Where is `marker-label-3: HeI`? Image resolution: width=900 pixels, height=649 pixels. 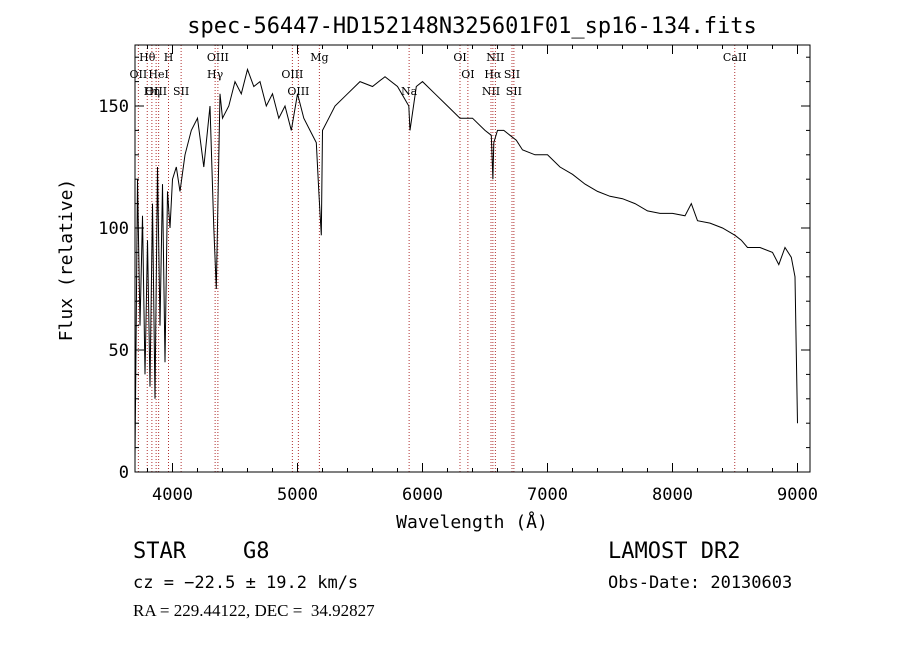
marker-label-3: HeI is located at coordinates (158, 74).